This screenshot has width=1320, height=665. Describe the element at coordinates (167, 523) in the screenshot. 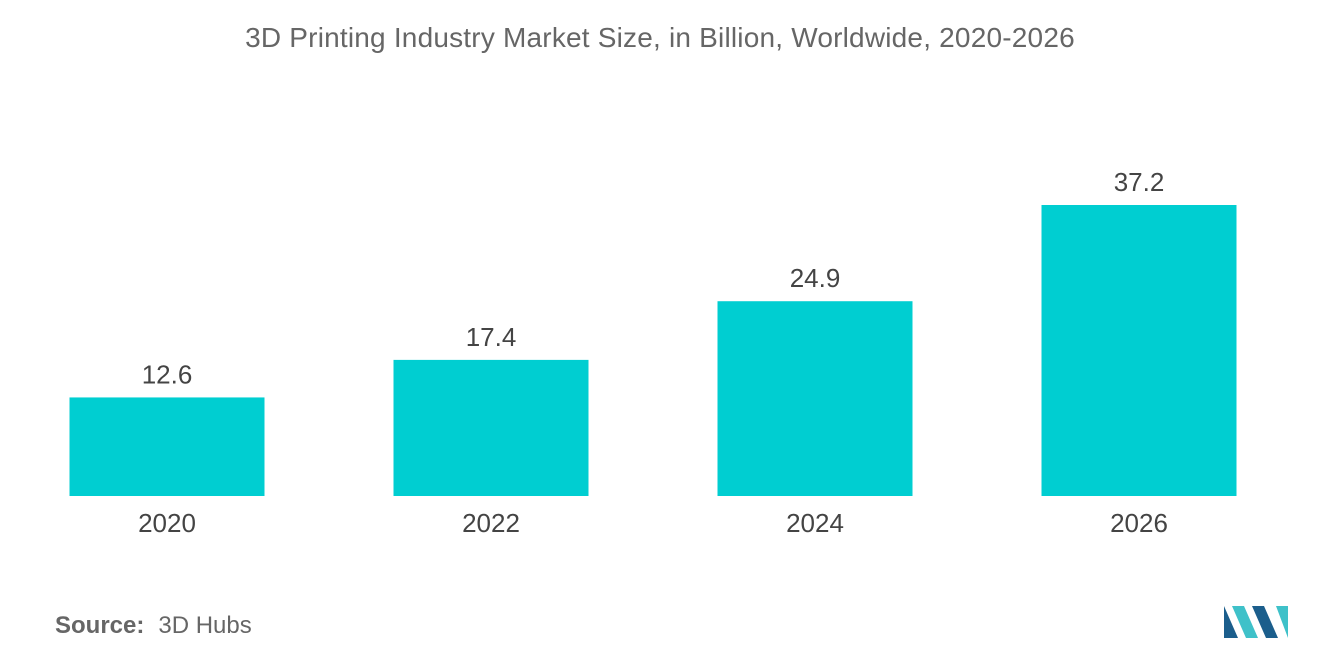

I see `x-tick-label-2020: 2020` at that location.